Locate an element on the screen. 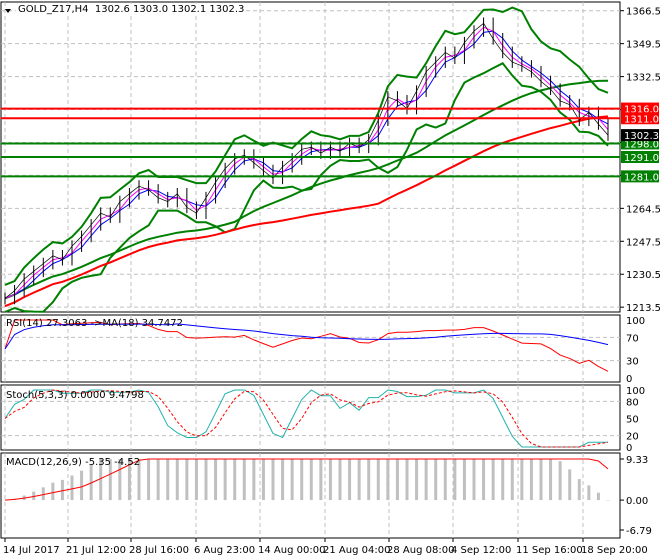 This screenshot has height=560, width=660. x-tick-label: 4 Sep 12:00 is located at coordinates (481, 550).